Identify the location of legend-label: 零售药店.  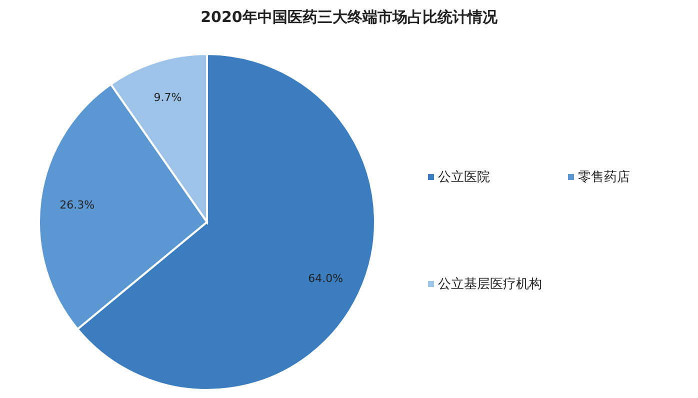
(604, 177).